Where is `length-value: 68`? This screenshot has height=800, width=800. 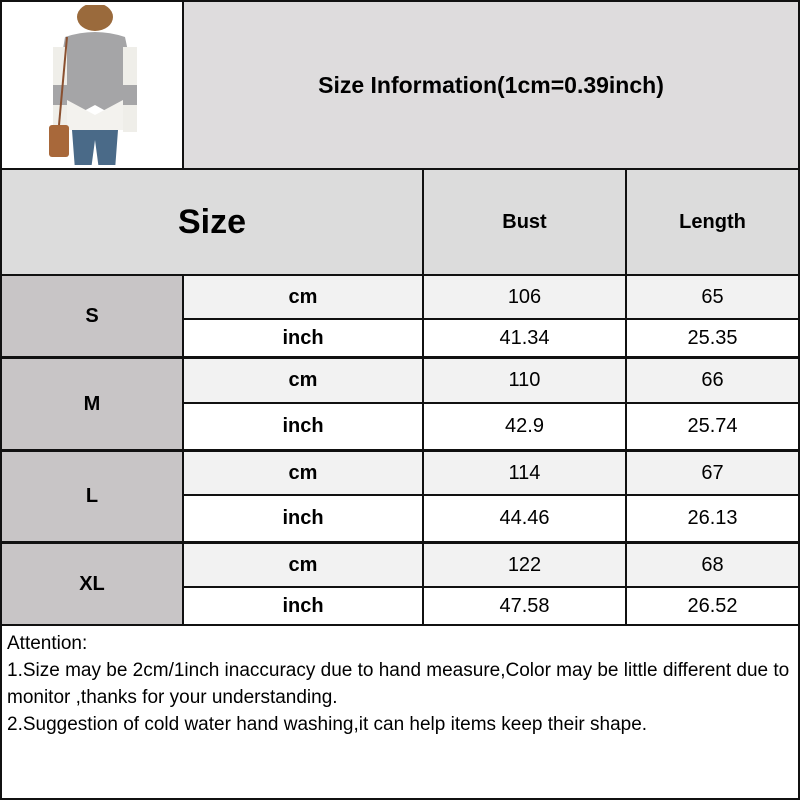 length-value: 68 is located at coordinates (712, 565).